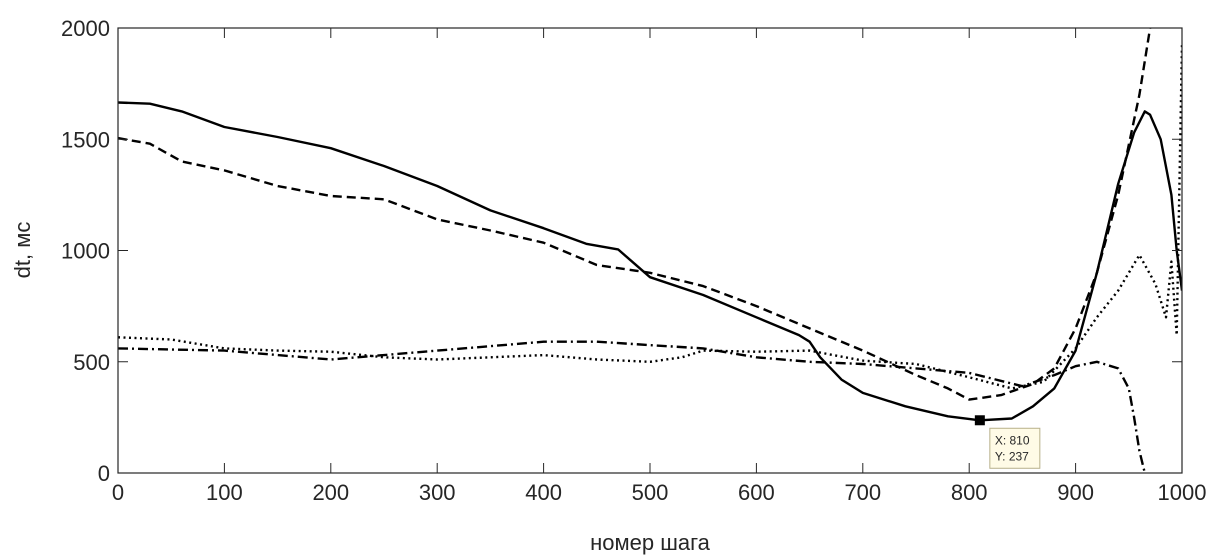 This screenshot has height=556, width=1213. What do you see at coordinates (85, 139) in the screenshot?
I see `y-tick-label: 1500` at bounding box center [85, 139].